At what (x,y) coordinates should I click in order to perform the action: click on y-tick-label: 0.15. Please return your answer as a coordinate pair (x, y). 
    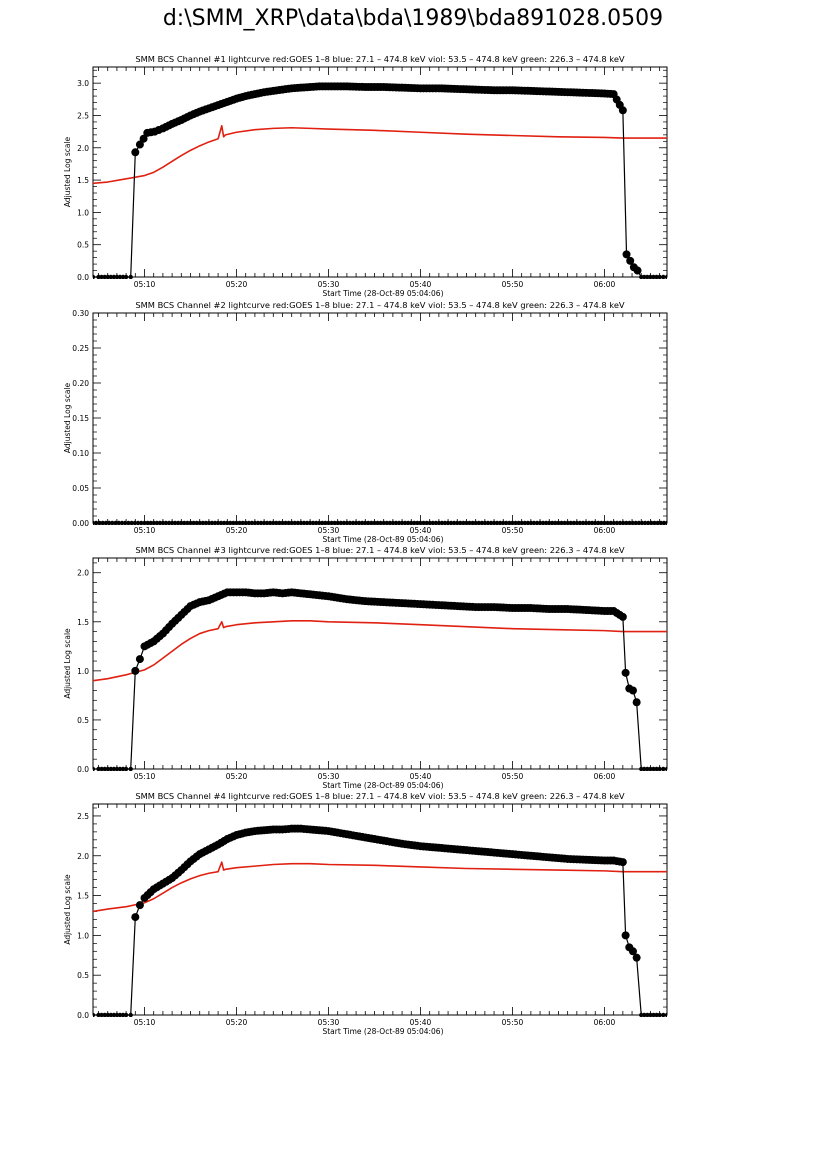
    Looking at the image, I should click on (80, 418).